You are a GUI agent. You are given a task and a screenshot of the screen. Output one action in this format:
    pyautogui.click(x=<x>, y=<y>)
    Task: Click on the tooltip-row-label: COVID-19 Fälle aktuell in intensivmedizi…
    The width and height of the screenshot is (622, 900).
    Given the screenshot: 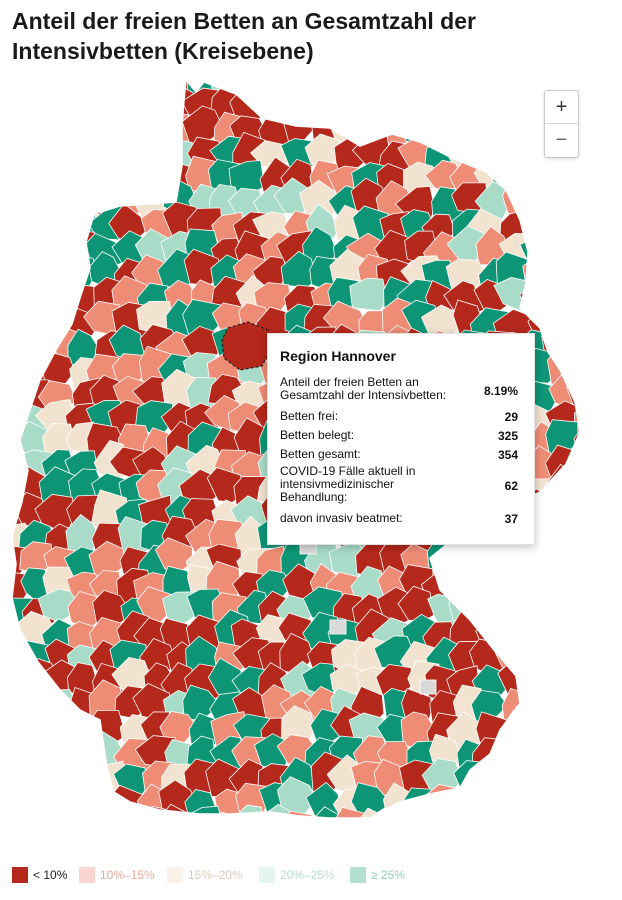 What is the action you would take?
    pyautogui.click(x=348, y=484)
    